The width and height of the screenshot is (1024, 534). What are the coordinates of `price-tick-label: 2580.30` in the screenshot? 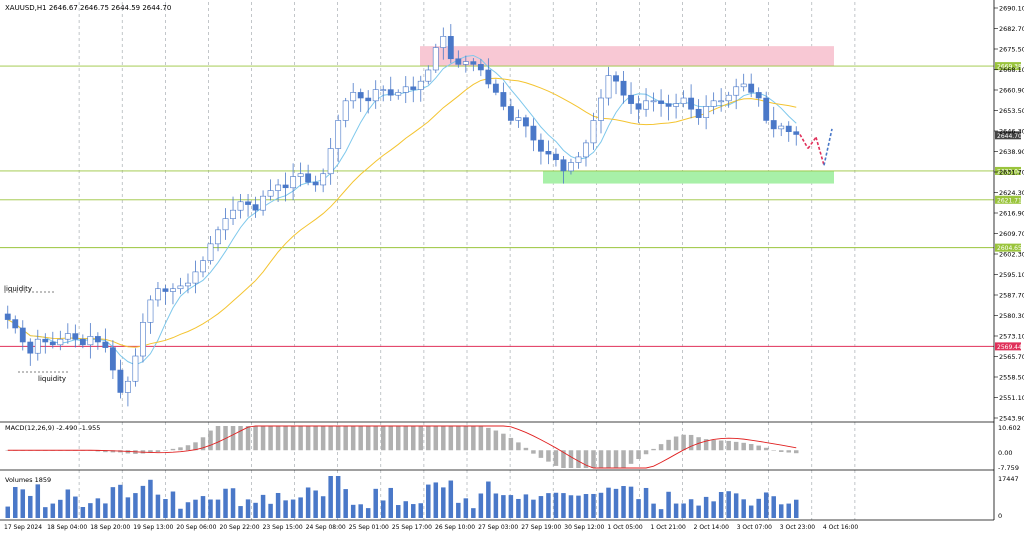 It's located at (1011, 316).